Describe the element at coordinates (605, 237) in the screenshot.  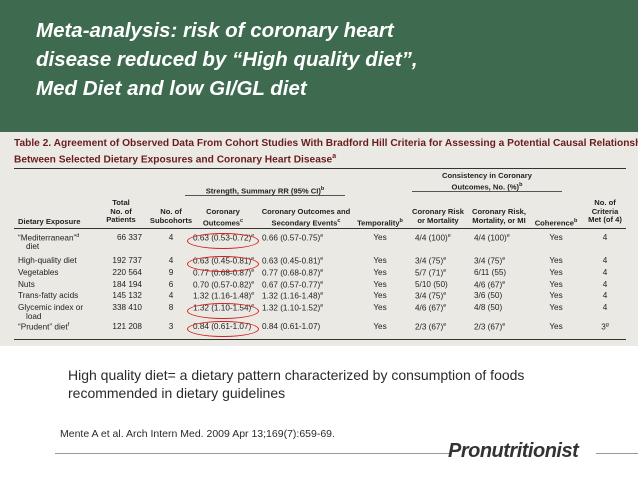
I see `row-0-crit-text: 4` at that location.